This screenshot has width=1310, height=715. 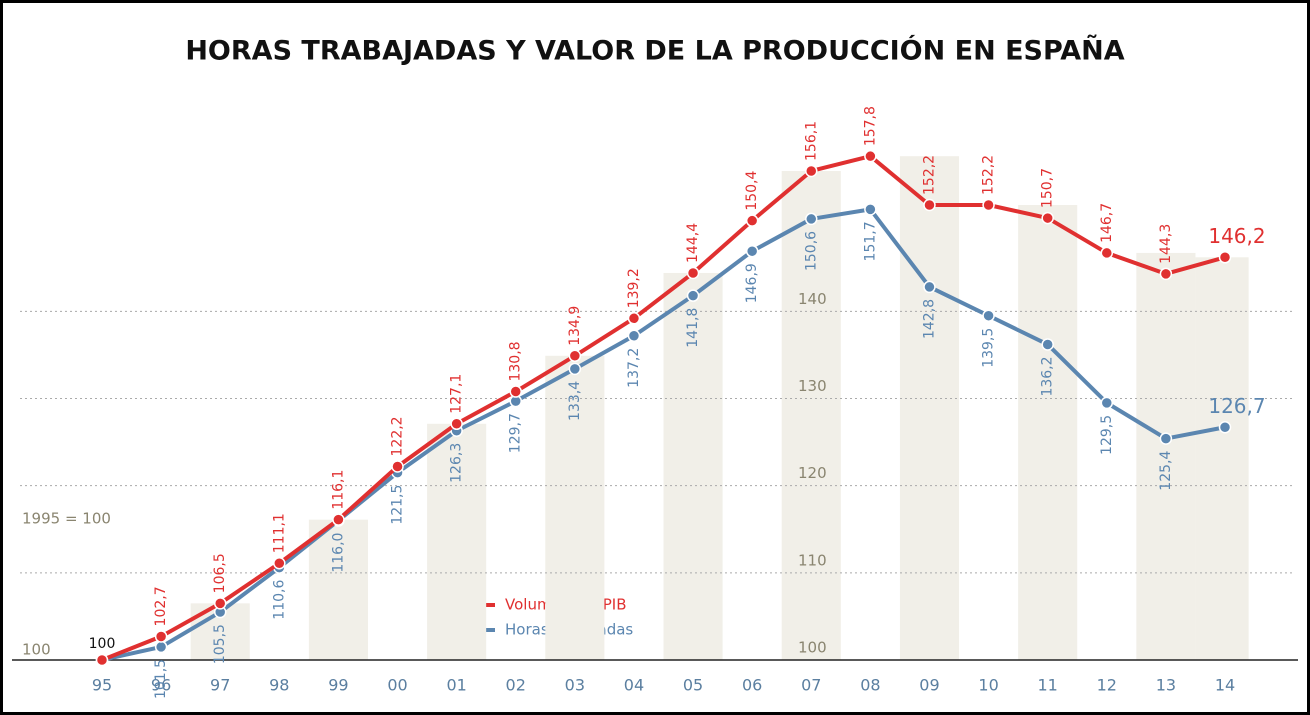 What do you see at coordinates (457, 394) in the screenshot?
I see `data-label: 127,1` at bounding box center [457, 394].